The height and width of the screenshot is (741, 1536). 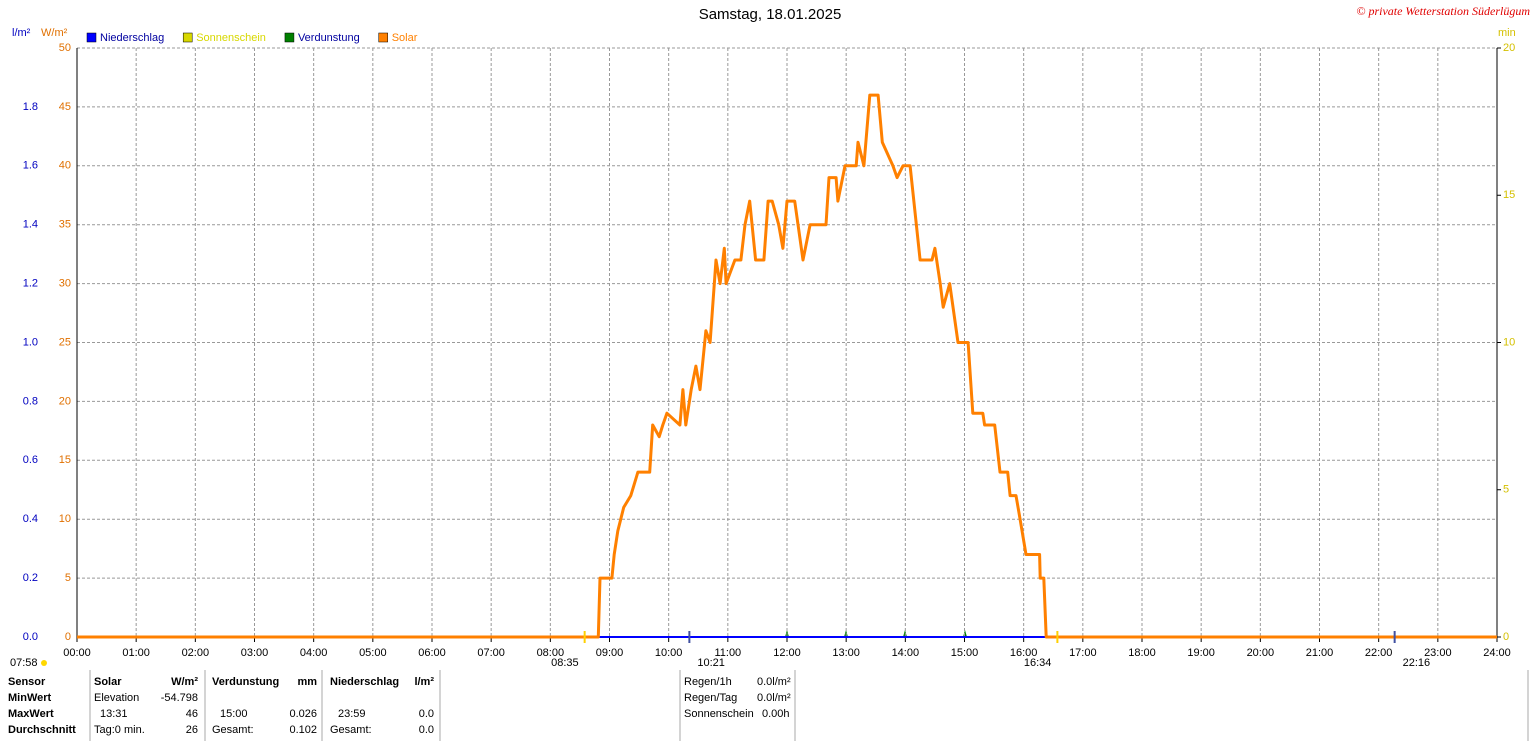 I want to click on sun-time: 08:35, so click(x=565, y=663).